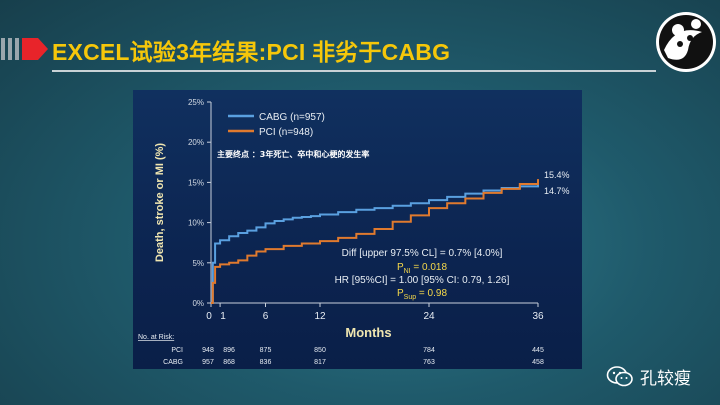 The image size is (720, 405). What do you see at coordinates (198, 263) in the screenshot?
I see `y-tick-label: 5%` at bounding box center [198, 263].